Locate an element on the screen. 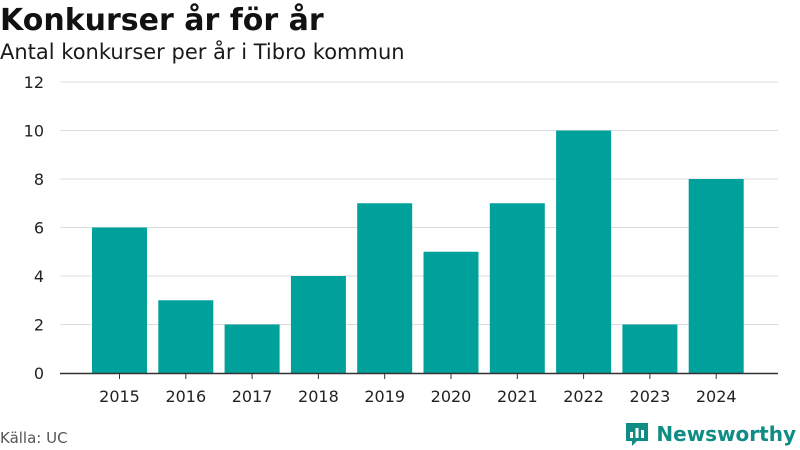 The width and height of the screenshot is (800, 450). brand-logo: Newsworthy is located at coordinates (710, 434).